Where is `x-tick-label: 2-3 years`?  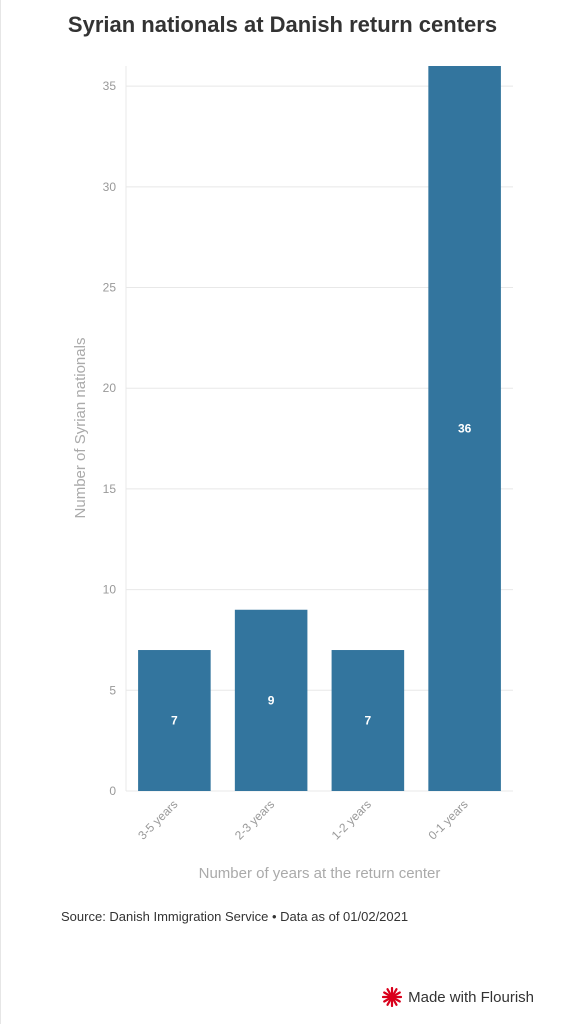 x-tick-label: 2-3 years is located at coordinates (254, 819).